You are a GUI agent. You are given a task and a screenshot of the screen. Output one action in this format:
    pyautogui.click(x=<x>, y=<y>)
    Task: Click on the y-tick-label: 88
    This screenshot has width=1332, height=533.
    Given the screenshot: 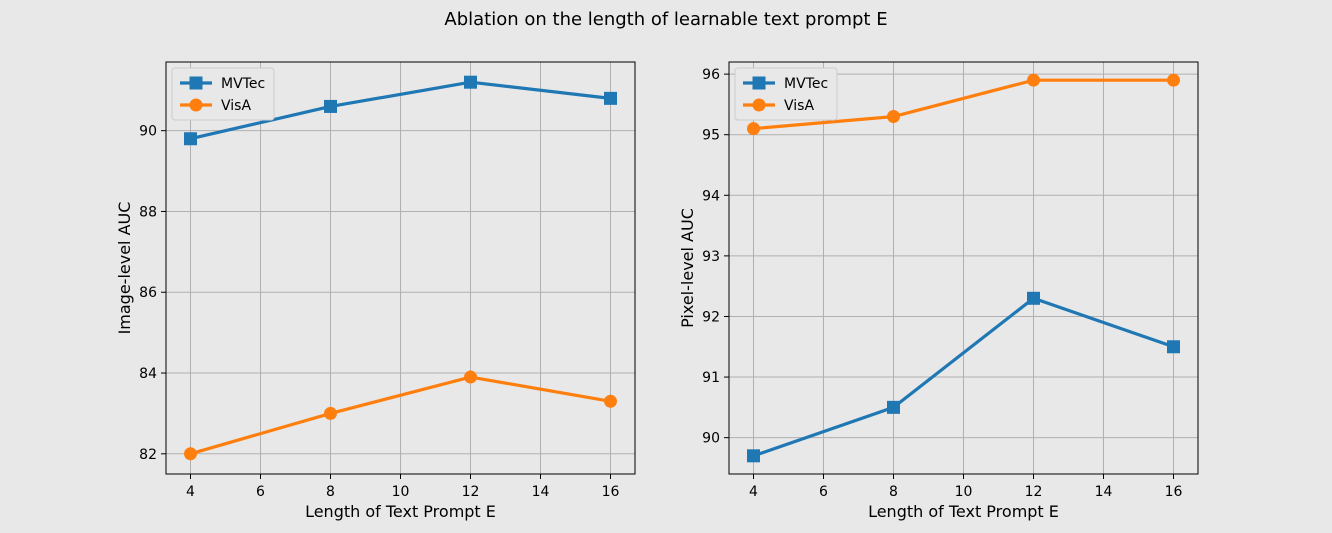 What is the action you would take?
    pyautogui.click(x=148, y=212)
    